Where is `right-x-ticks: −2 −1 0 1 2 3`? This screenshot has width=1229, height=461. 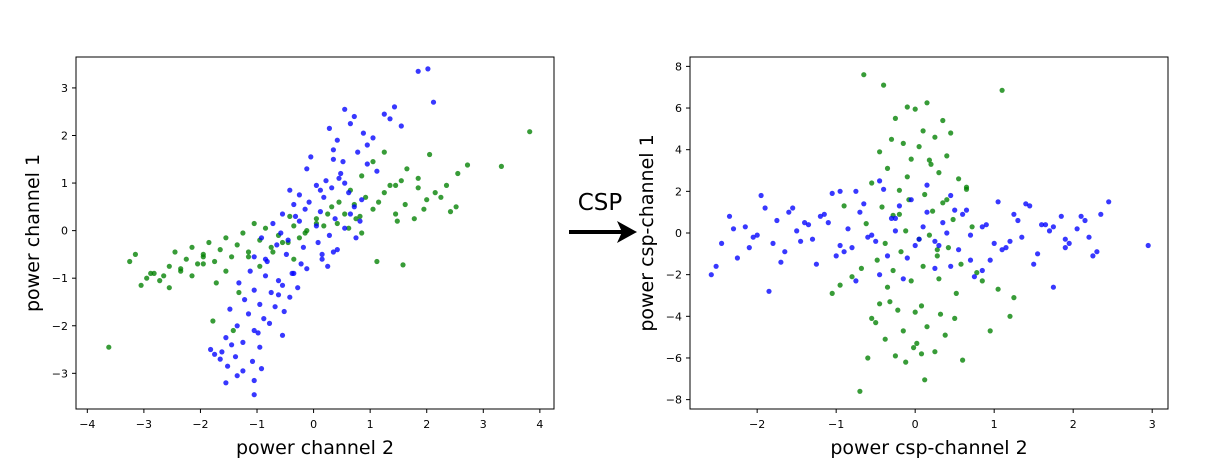
right-x-ticks: −2 −1 0 1 2 3 is located at coordinates (952, 420).